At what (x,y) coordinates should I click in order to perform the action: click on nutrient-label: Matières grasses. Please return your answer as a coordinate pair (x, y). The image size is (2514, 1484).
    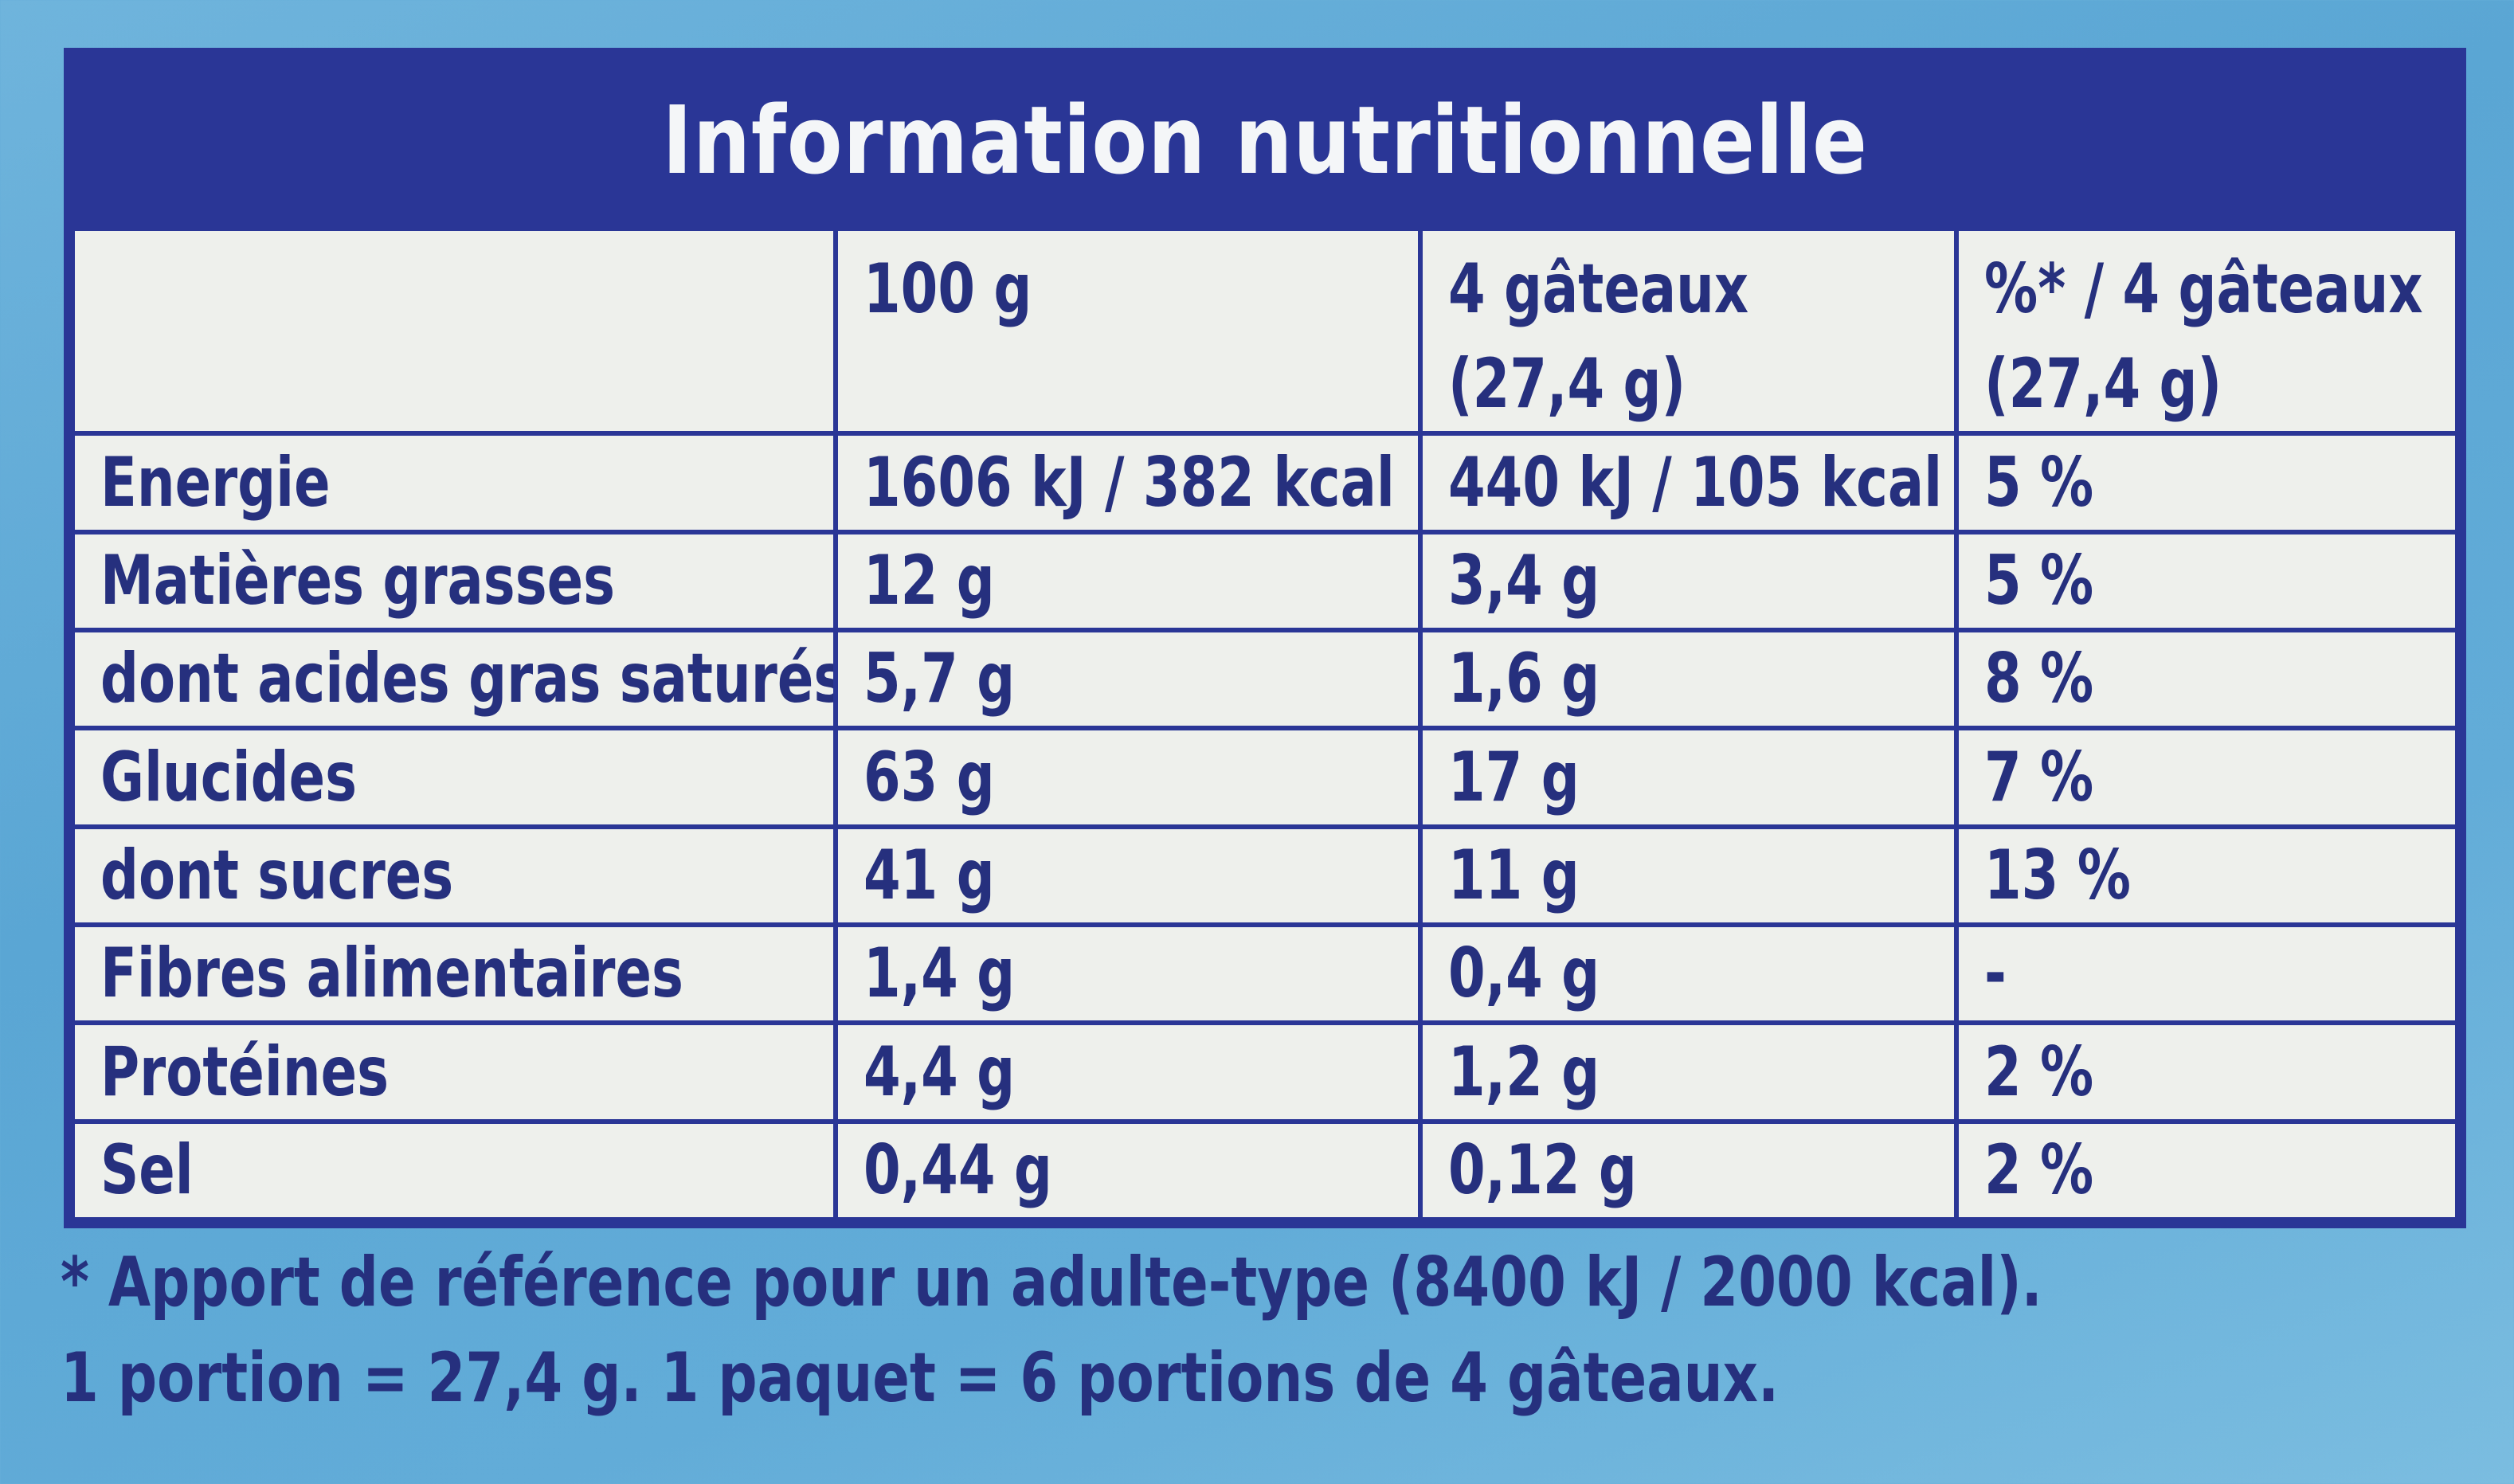
    Looking at the image, I should click on (454, 581).